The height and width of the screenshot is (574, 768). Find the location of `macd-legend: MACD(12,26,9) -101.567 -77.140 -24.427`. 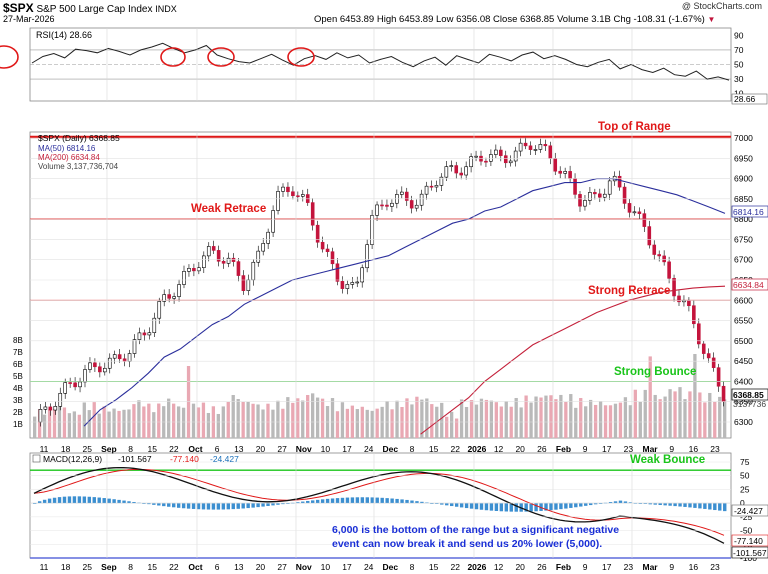

macd-legend: MACD(12,26,9) -101.567 -77.140 -24.427 is located at coordinates (135, 459).